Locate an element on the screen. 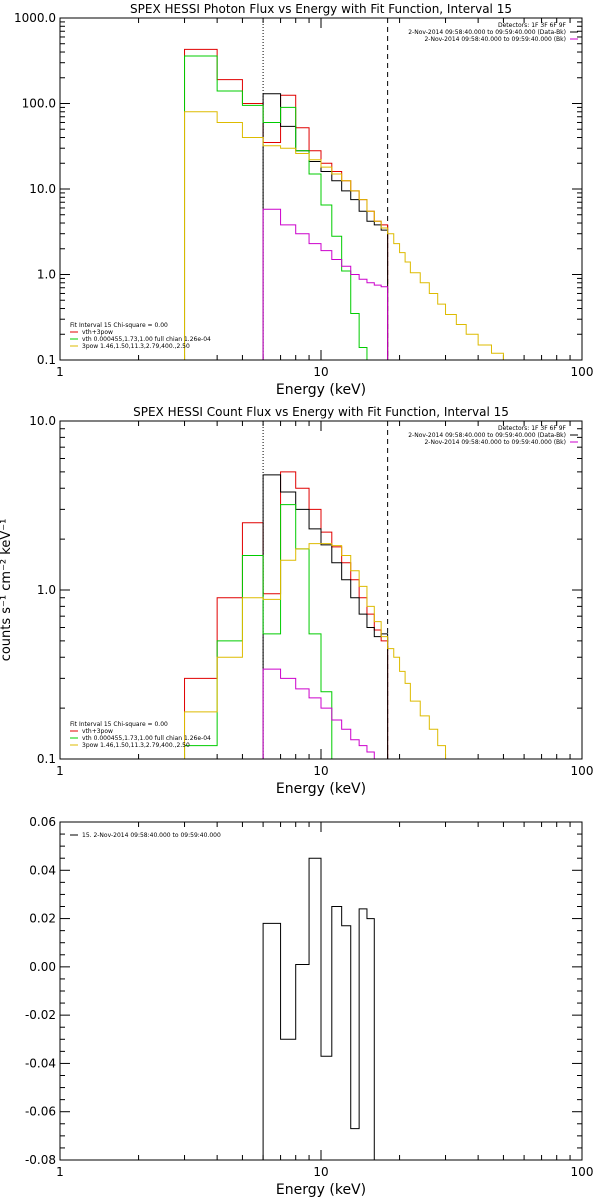 This screenshot has width=600, height=1200. y-axis-label: counts s⁻¹ cm⁻² keV⁻¹ is located at coordinates (7, 590).